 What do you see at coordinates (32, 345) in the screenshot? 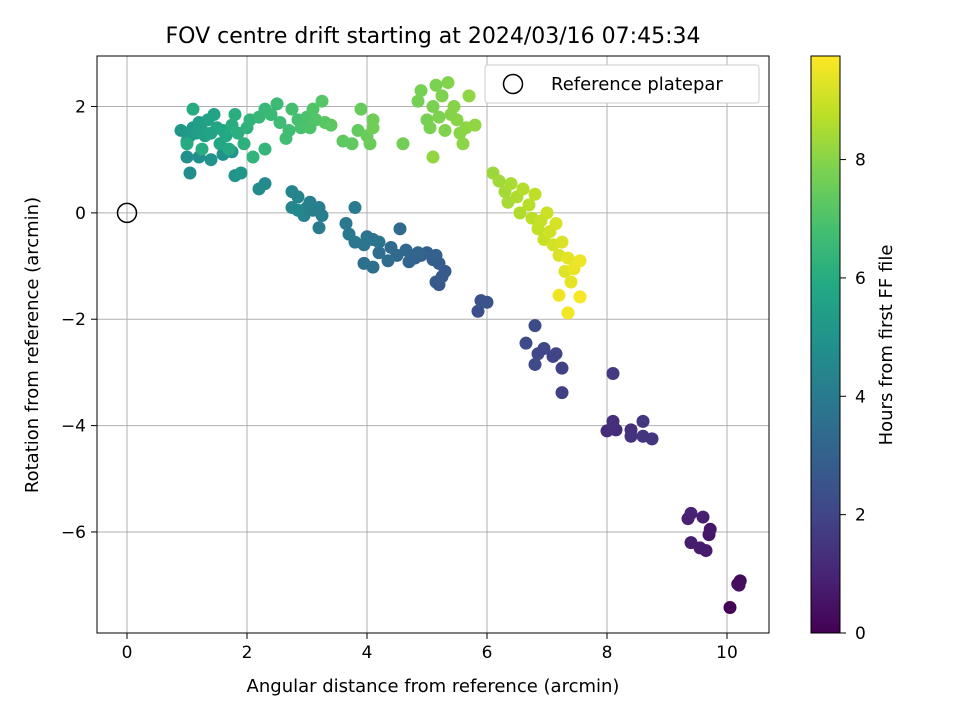
I see `y-axis-label: Rotation from reference (arcmin)` at bounding box center [32, 345].